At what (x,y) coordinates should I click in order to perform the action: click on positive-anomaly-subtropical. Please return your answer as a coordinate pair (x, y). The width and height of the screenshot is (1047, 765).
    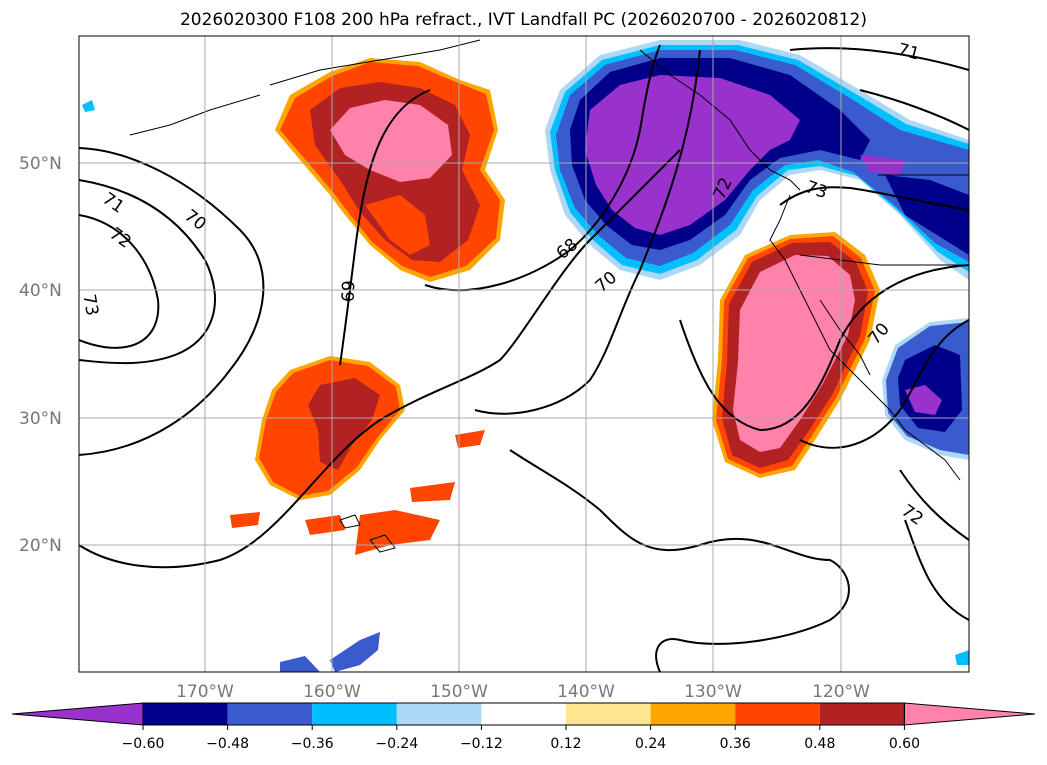
    Looking at the image, I should click on (357, 455).